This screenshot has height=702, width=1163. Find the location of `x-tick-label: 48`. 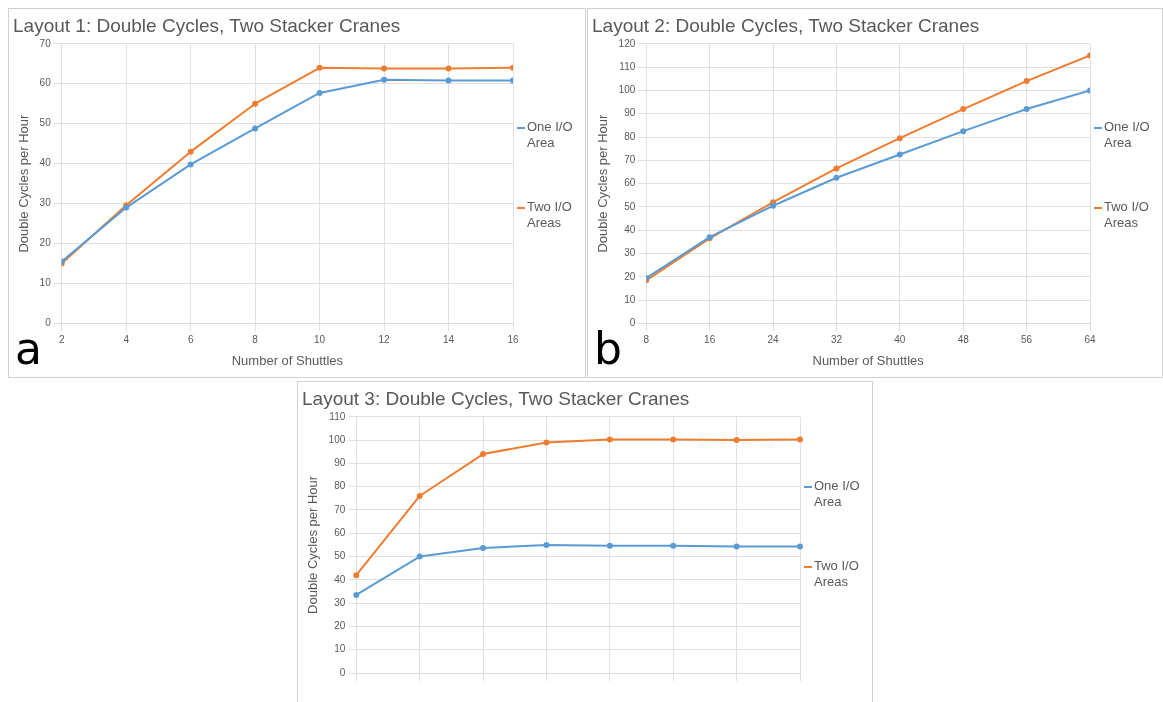

x-tick-label: 48 is located at coordinates (963, 340).